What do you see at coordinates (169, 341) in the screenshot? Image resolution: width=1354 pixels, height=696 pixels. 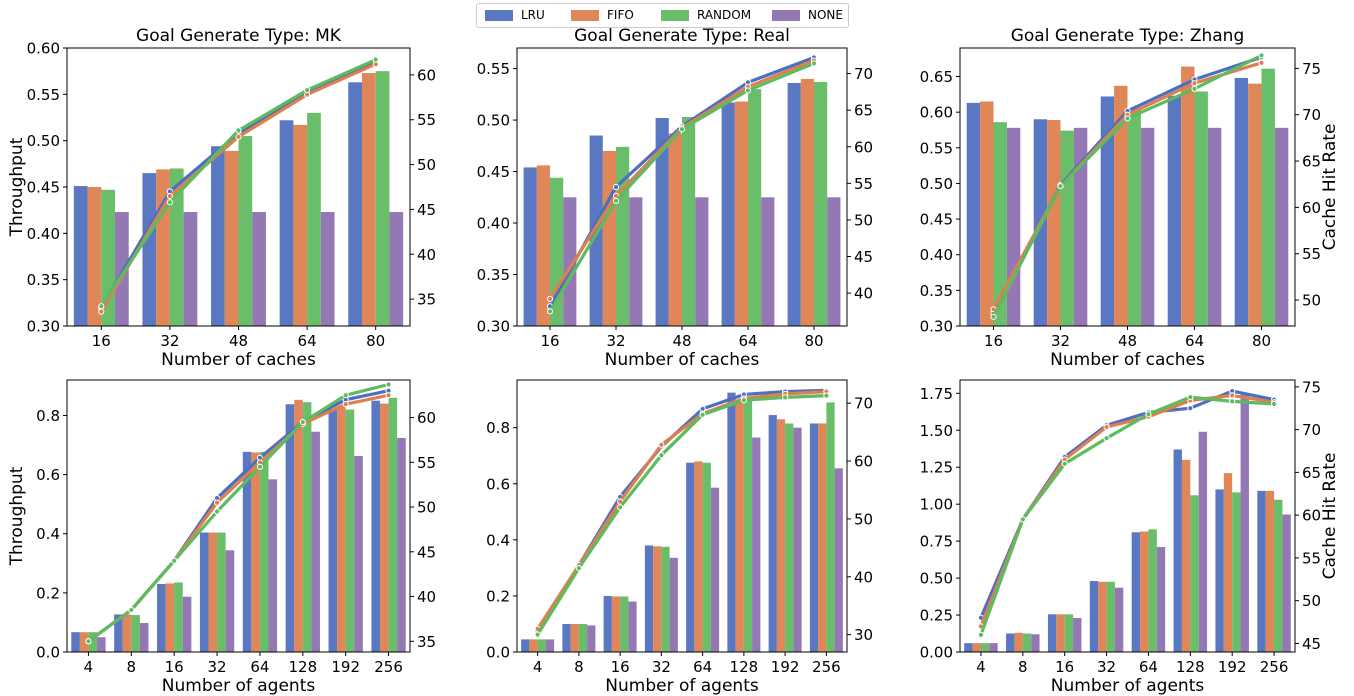 I see `x-tick-label: 32` at bounding box center [169, 341].